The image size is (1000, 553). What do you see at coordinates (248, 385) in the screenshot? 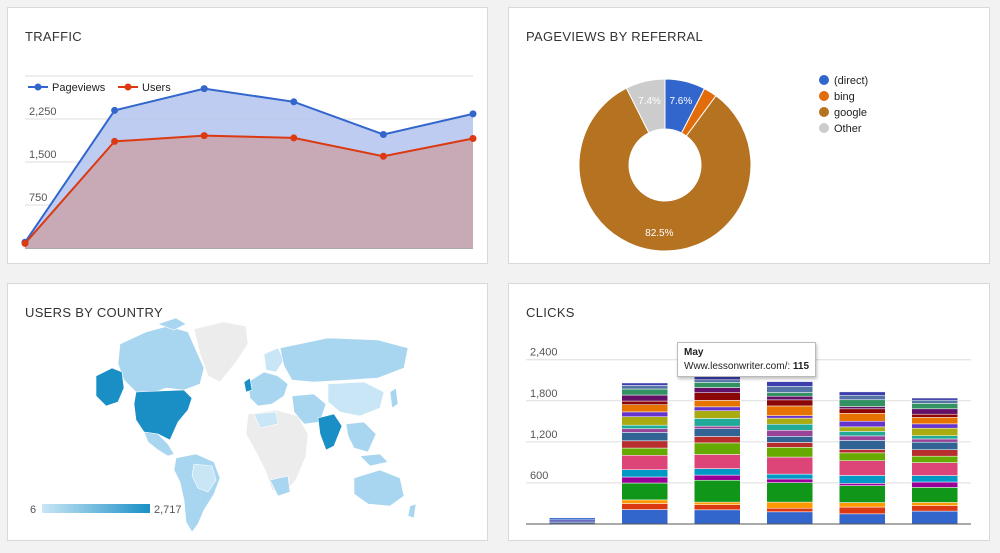
I see `map-region-uk` at bounding box center [248, 385].